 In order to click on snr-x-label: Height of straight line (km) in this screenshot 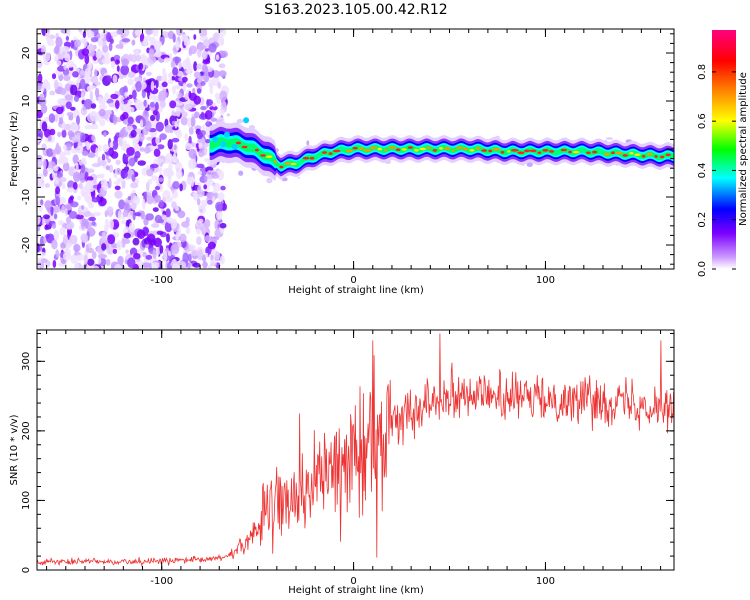, I will do `click(356, 590)`.